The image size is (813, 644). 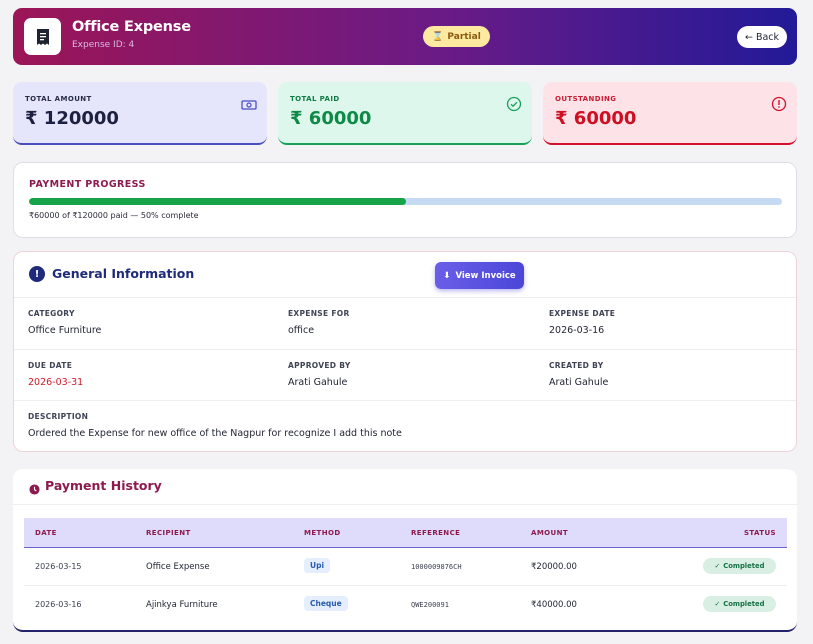 I want to click on clock-icon, so click(x=34, y=489).